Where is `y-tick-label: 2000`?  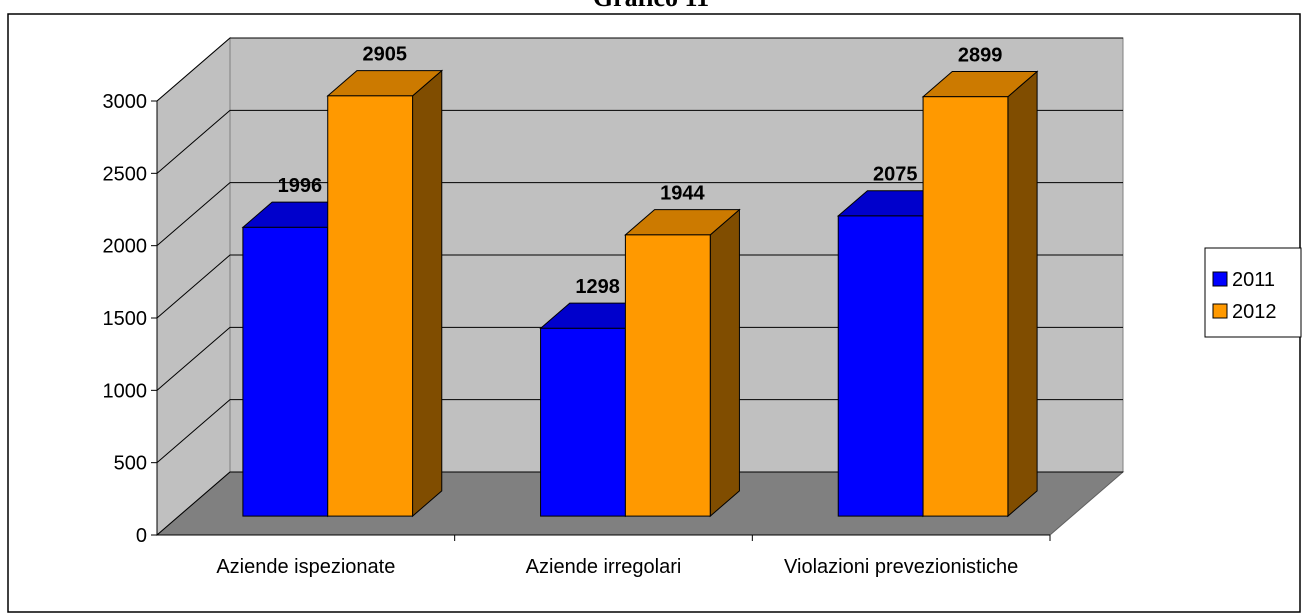 y-tick-label: 2000 is located at coordinates (125, 247).